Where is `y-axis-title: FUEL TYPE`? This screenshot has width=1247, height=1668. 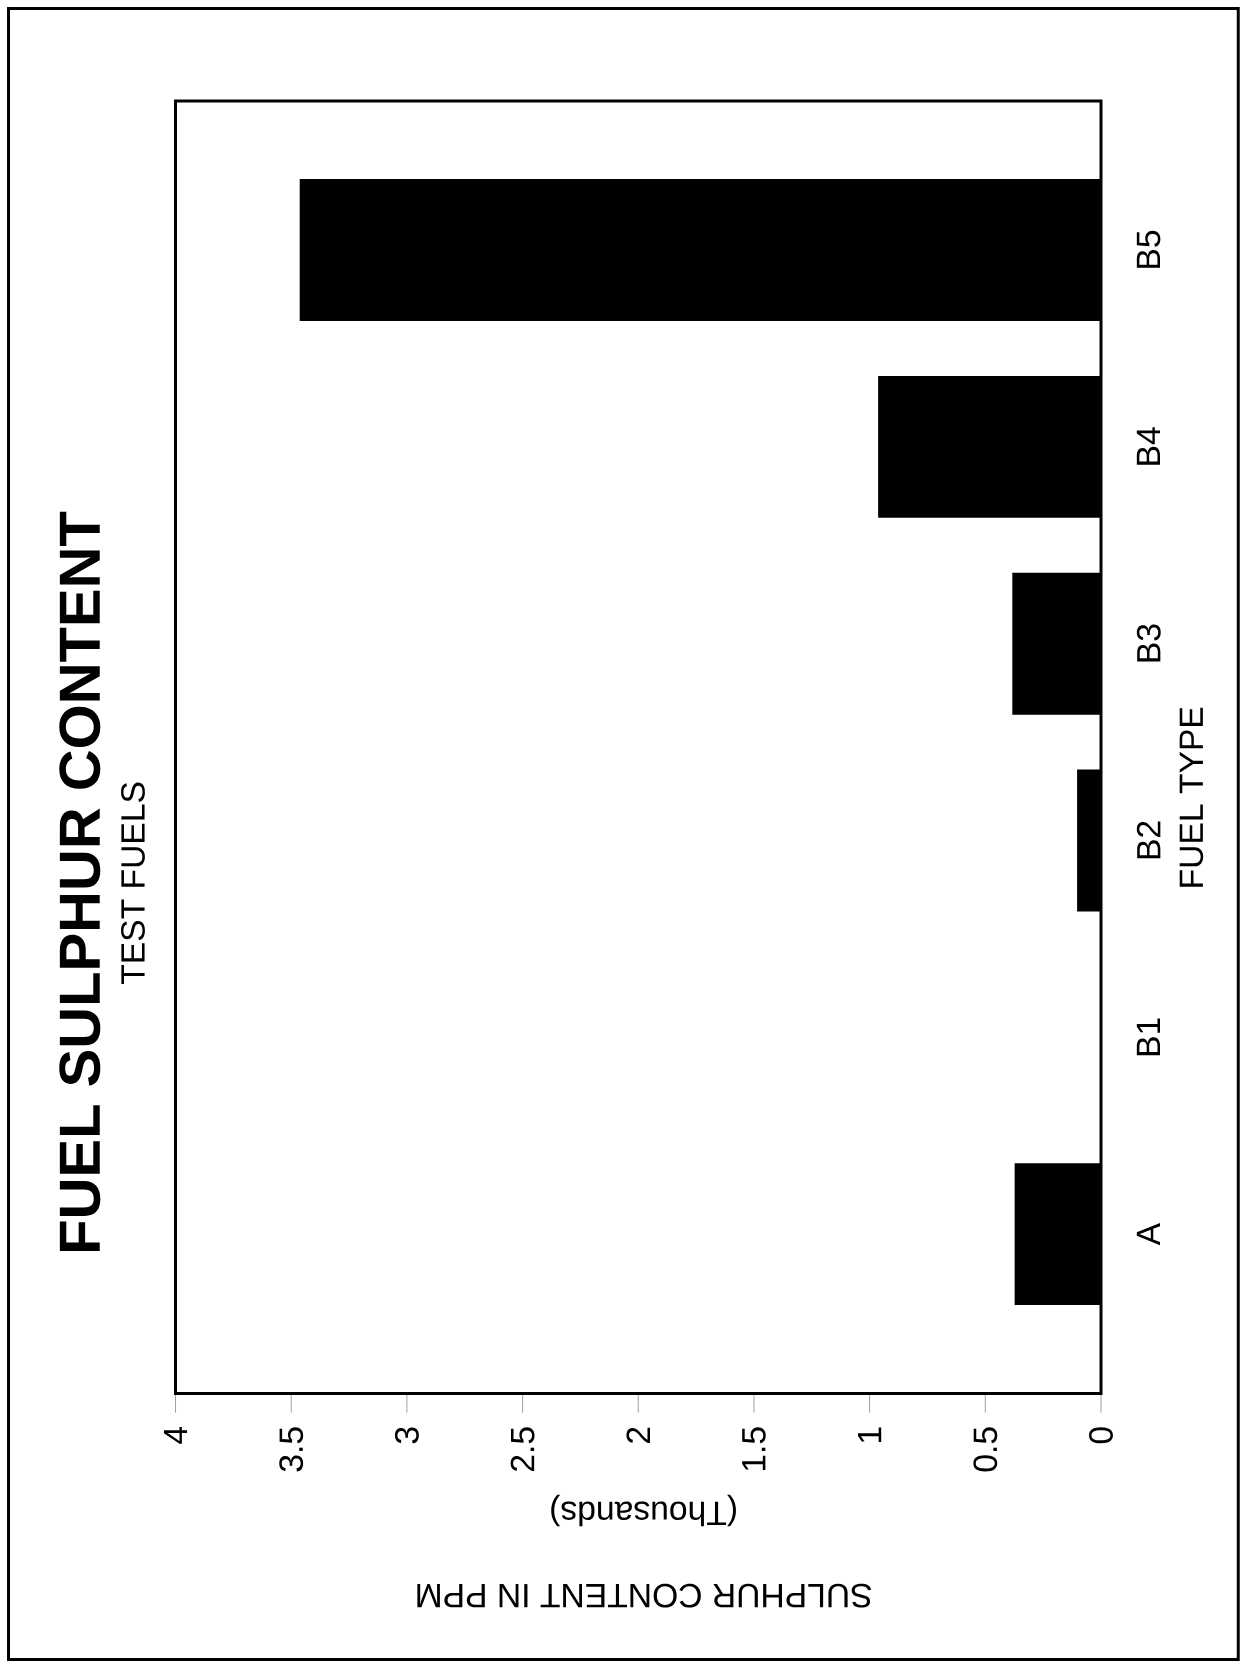
y-axis-title: FUEL TYPE is located at coordinates (1191, 797).